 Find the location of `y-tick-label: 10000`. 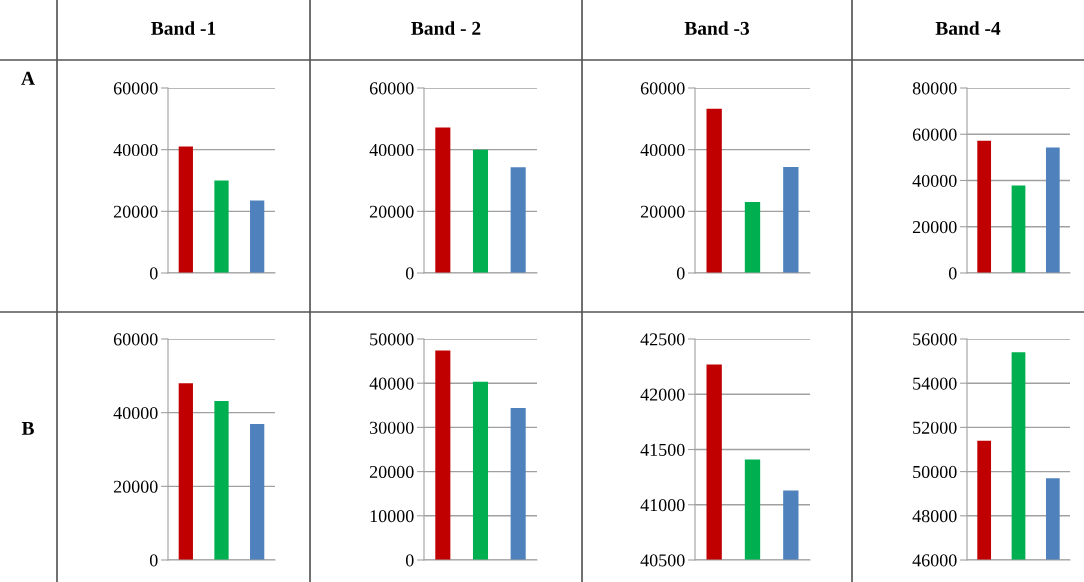

y-tick-label: 10000 is located at coordinates (392, 516).